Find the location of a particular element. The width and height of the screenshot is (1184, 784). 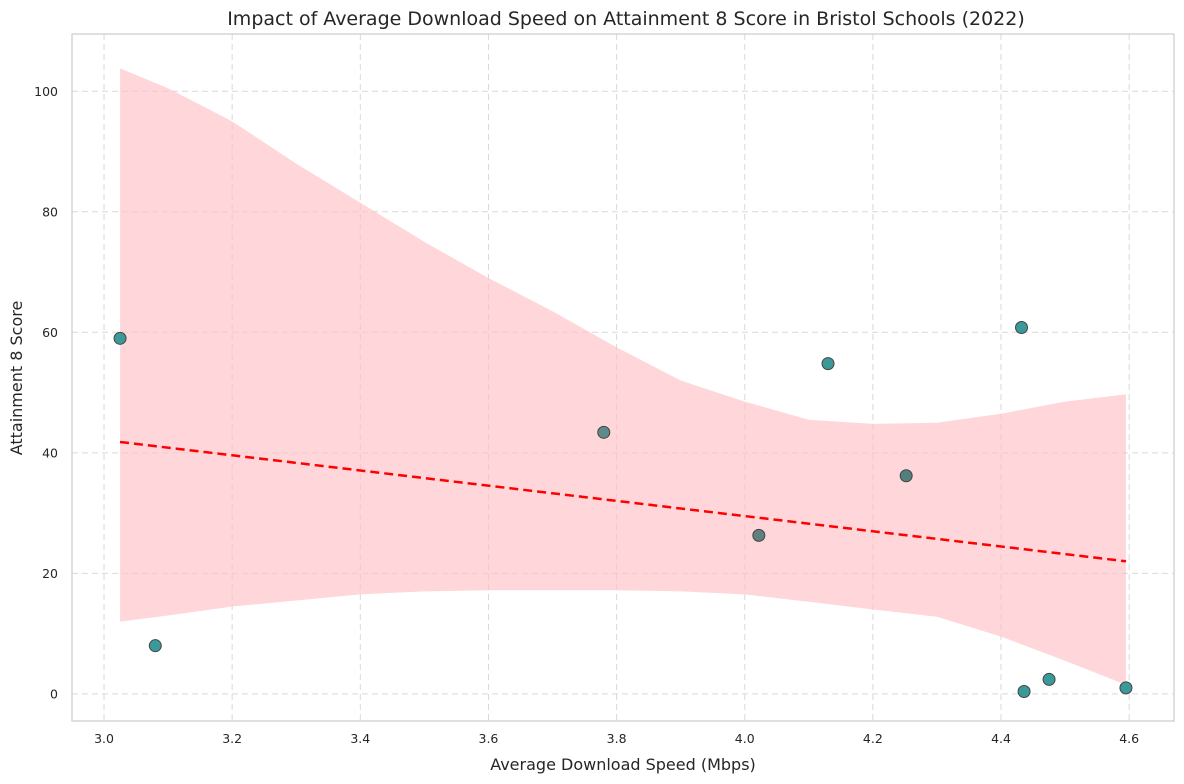

x-tick-label: 4.2 is located at coordinates (873, 738).